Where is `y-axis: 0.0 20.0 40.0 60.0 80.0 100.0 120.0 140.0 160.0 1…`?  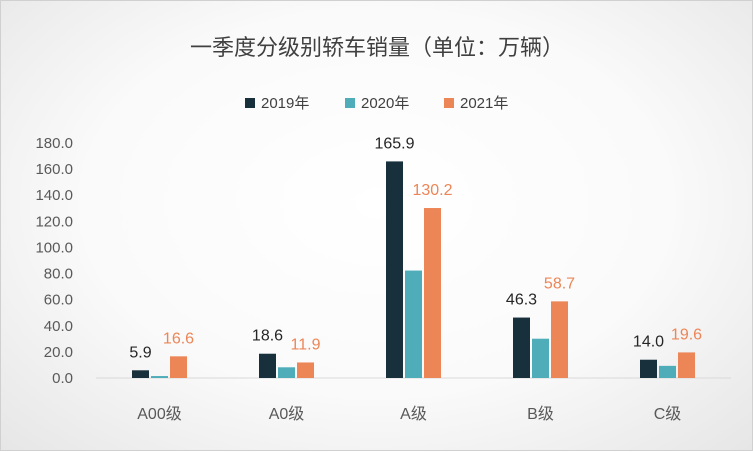 y-axis: 0.0 20.0 40.0 60.0 80.0 100.0 120.0 140.0 160.0 1… is located at coordinates (54, 261).